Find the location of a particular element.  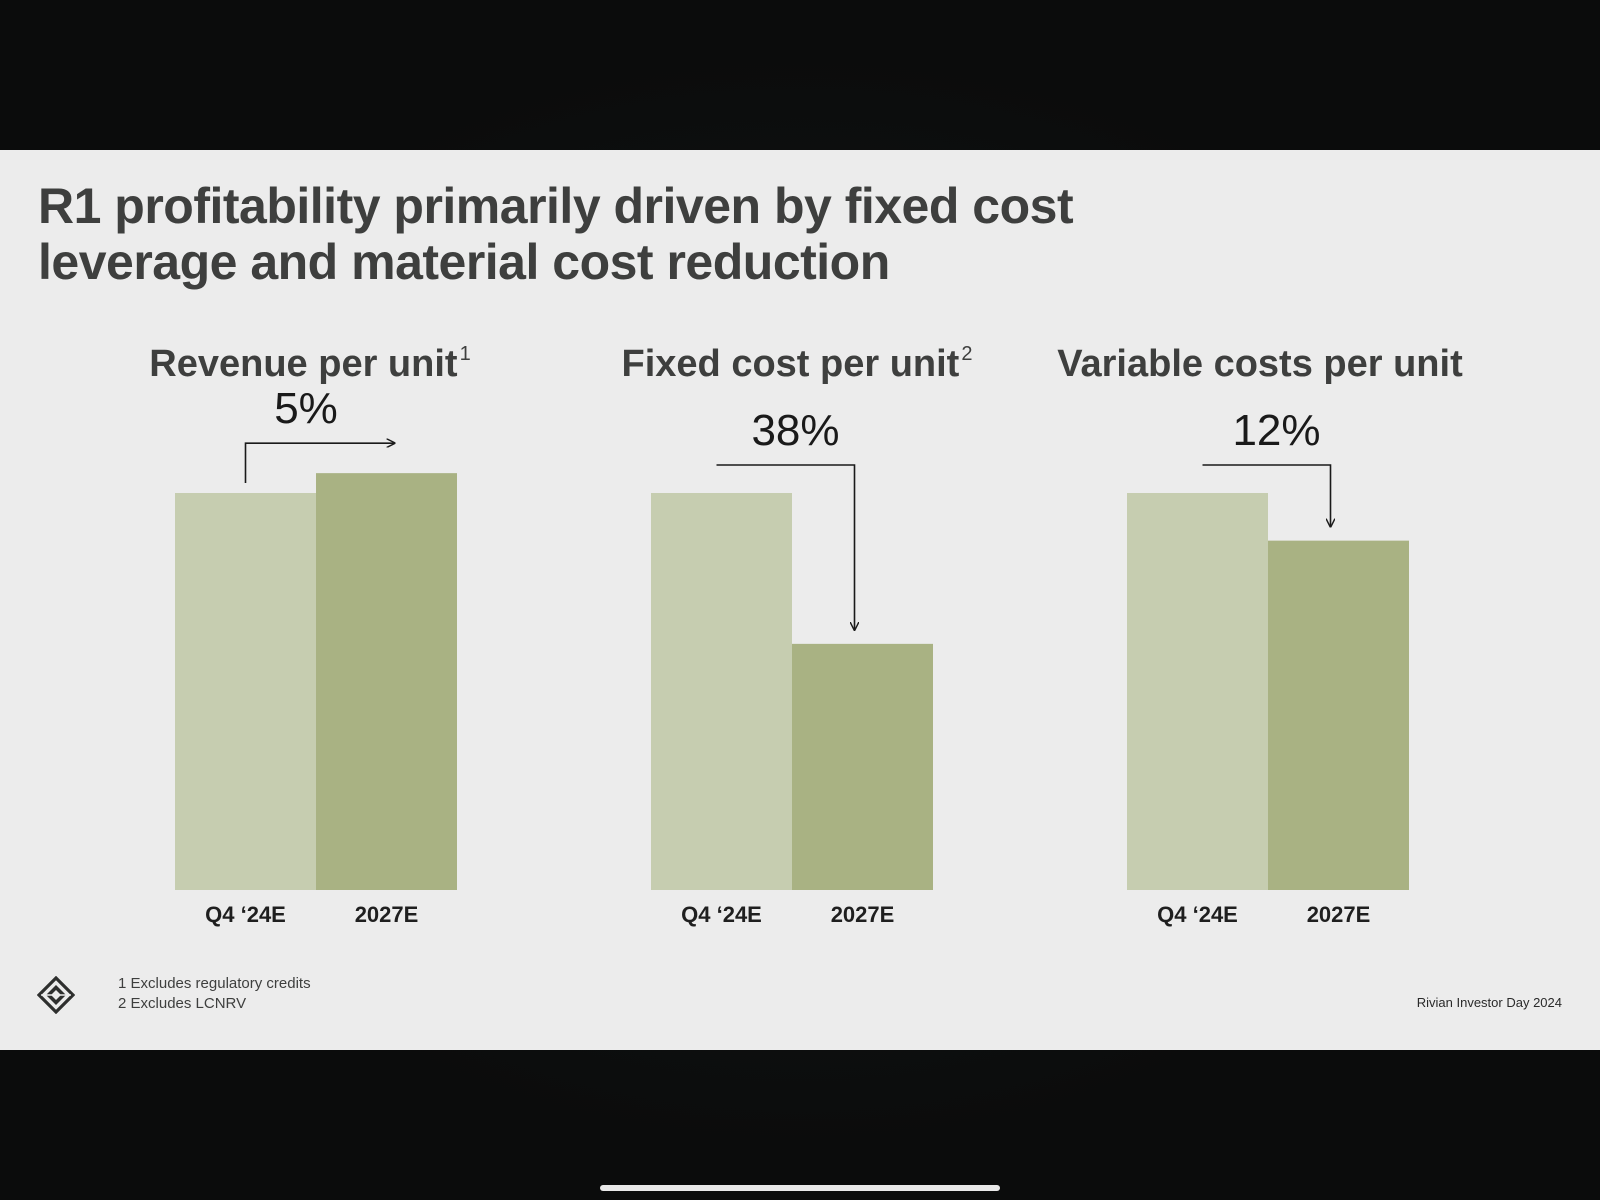

variable-costs-per-unit-title-text: Variable costs per unit is located at coordinates (1260, 364).